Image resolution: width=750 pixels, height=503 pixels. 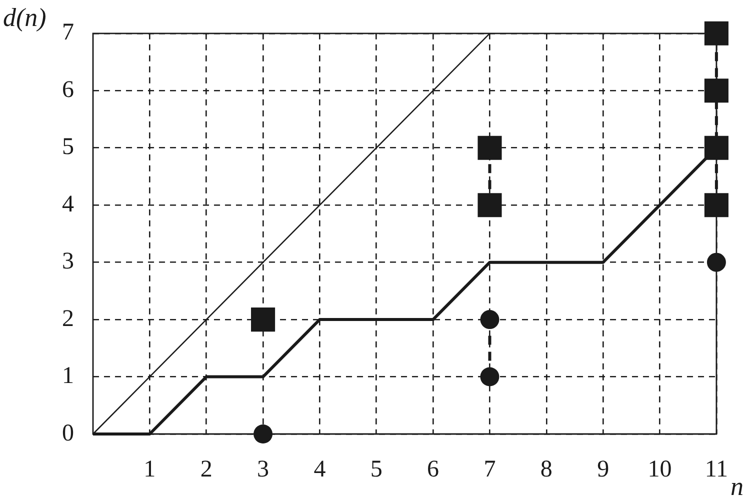 What do you see at coordinates (150, 469) in the screenshot?
I see `x-tick-label: 1` at bounding box center [150, 469].